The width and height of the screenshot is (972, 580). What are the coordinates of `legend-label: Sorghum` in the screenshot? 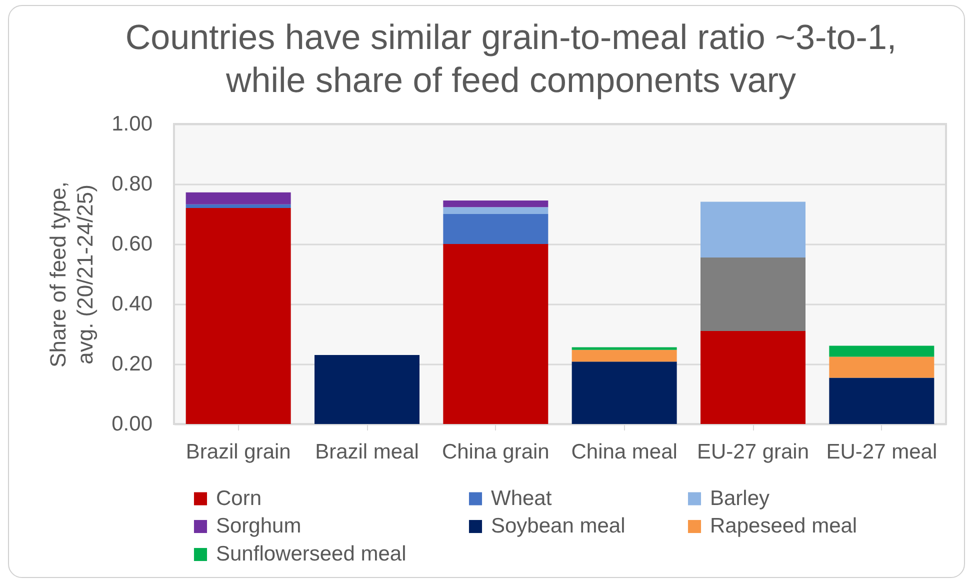 It's located at (259, 526).